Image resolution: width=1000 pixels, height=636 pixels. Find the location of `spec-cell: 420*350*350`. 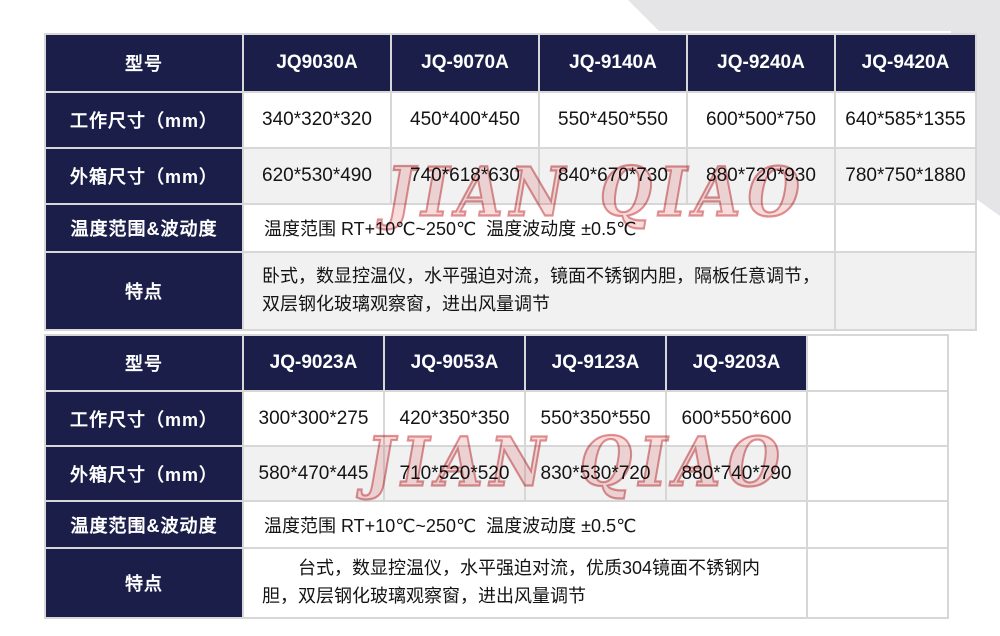

spec-cell: 420*350*350 is located at coordinates (454, 418).